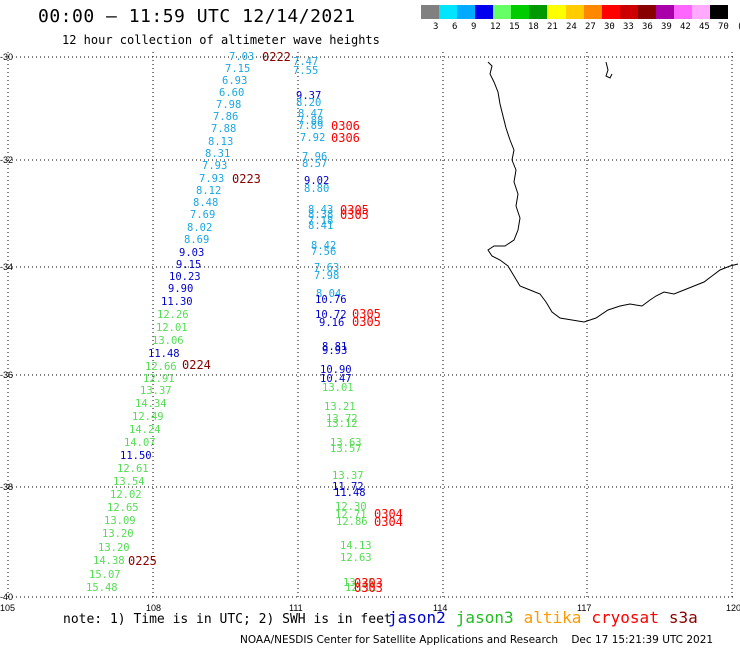 This screenshot has width=740, height=650. I want to click on color-scale-label: 12, so click(495, 27).